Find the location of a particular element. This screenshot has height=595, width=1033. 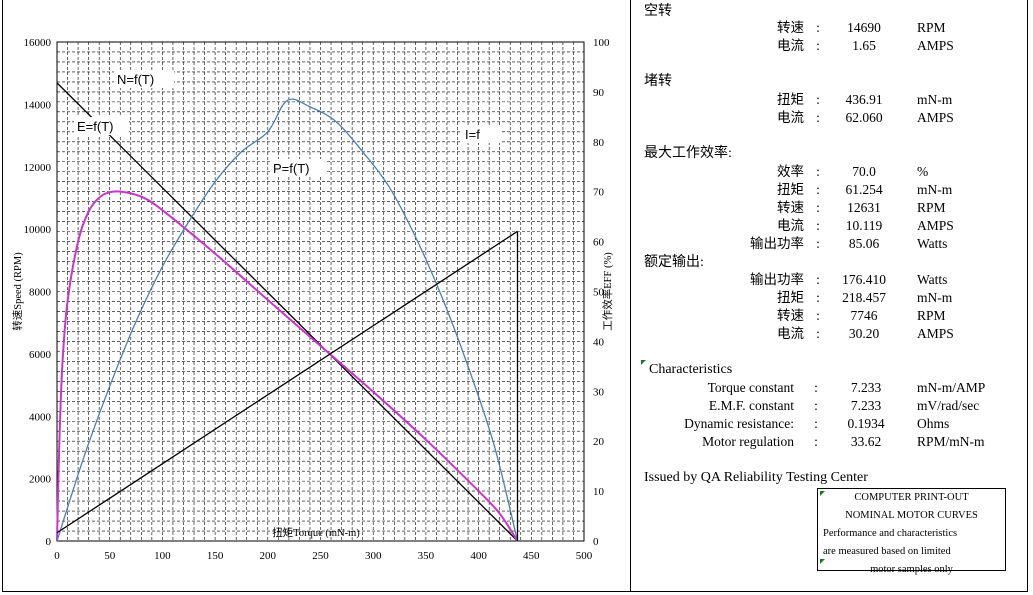

notice-line: Performance and characteristics is located at coordinates (890, 533).